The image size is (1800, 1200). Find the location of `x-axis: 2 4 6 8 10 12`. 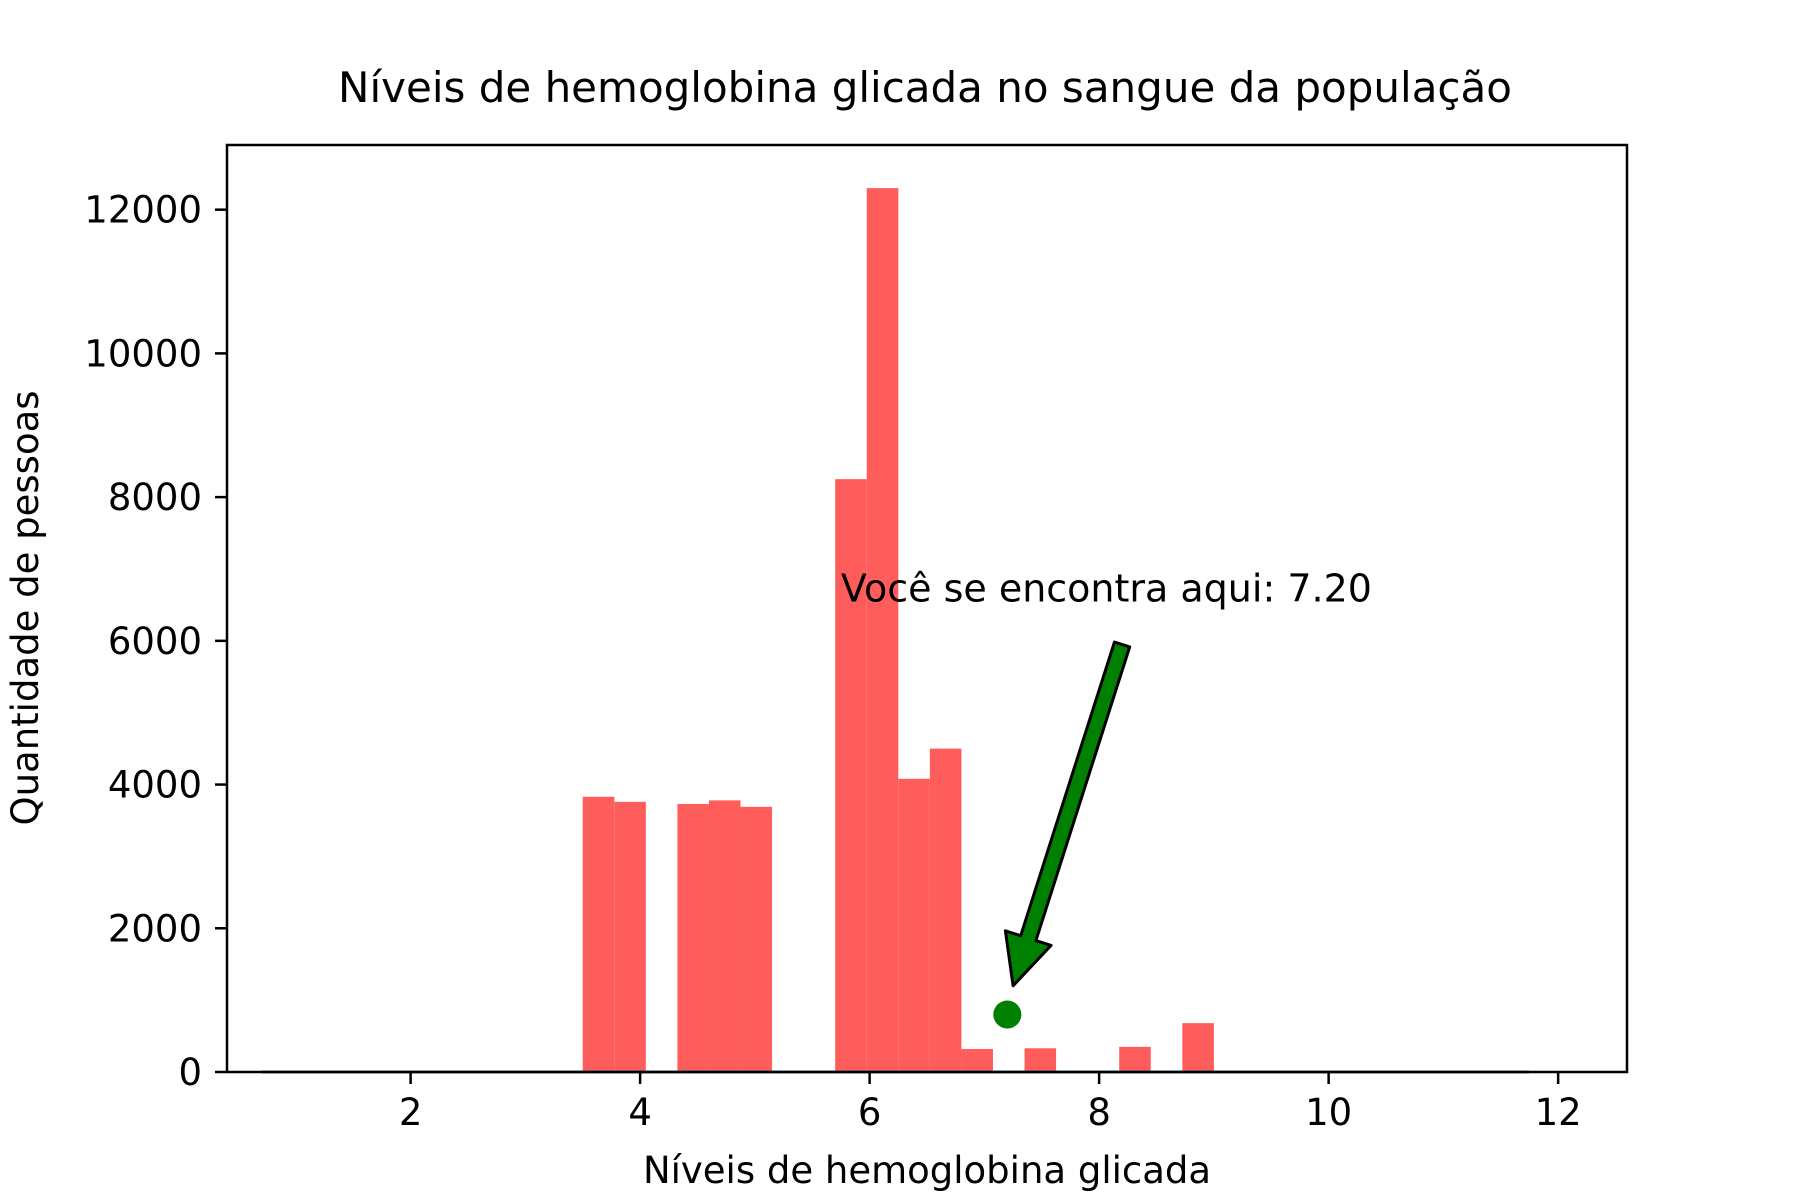

x-axis: 2 4 6 8 10 12 is located at coordinates (990, 1103).